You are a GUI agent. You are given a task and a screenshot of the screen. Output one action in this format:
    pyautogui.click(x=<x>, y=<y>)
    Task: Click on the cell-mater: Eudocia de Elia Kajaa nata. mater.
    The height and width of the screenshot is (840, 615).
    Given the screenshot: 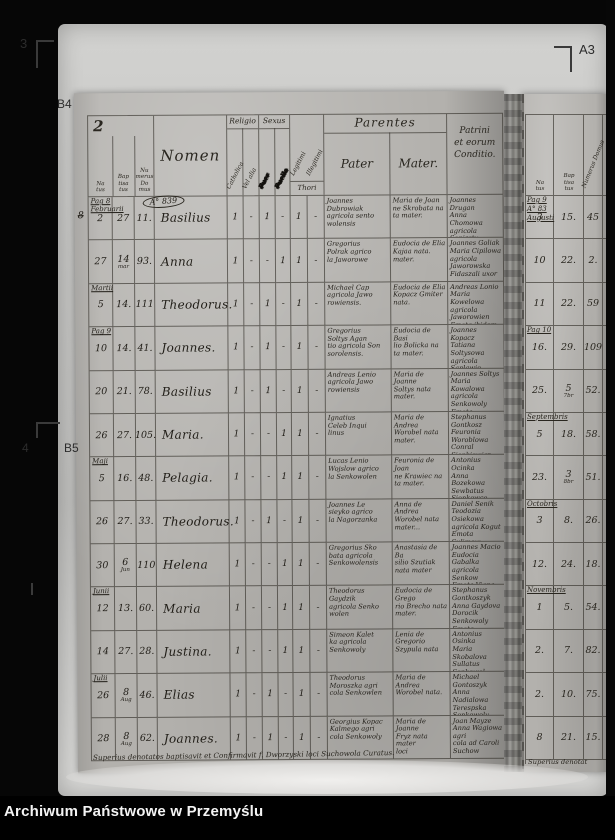 What is the action you would take?
    pyautogui.click(x=419, y=260)
    